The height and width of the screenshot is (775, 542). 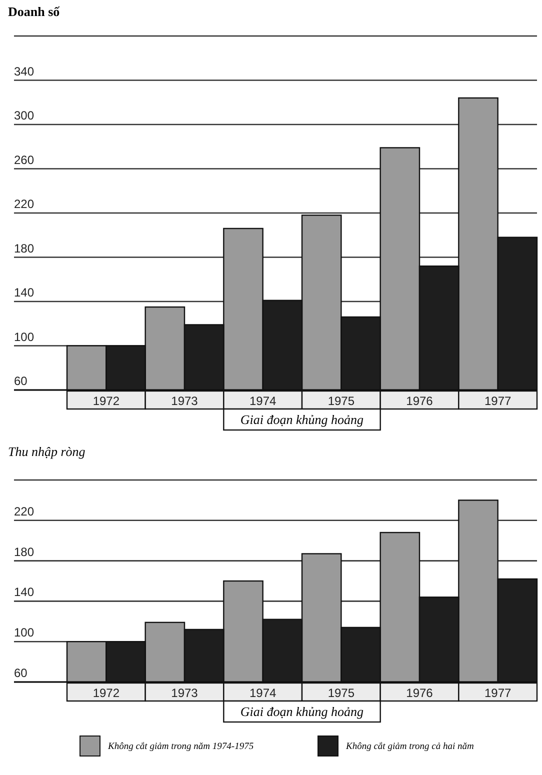 I want to click on legend-label: Không cắt giảm trong cả hai năm, so click(x=409, y=747).